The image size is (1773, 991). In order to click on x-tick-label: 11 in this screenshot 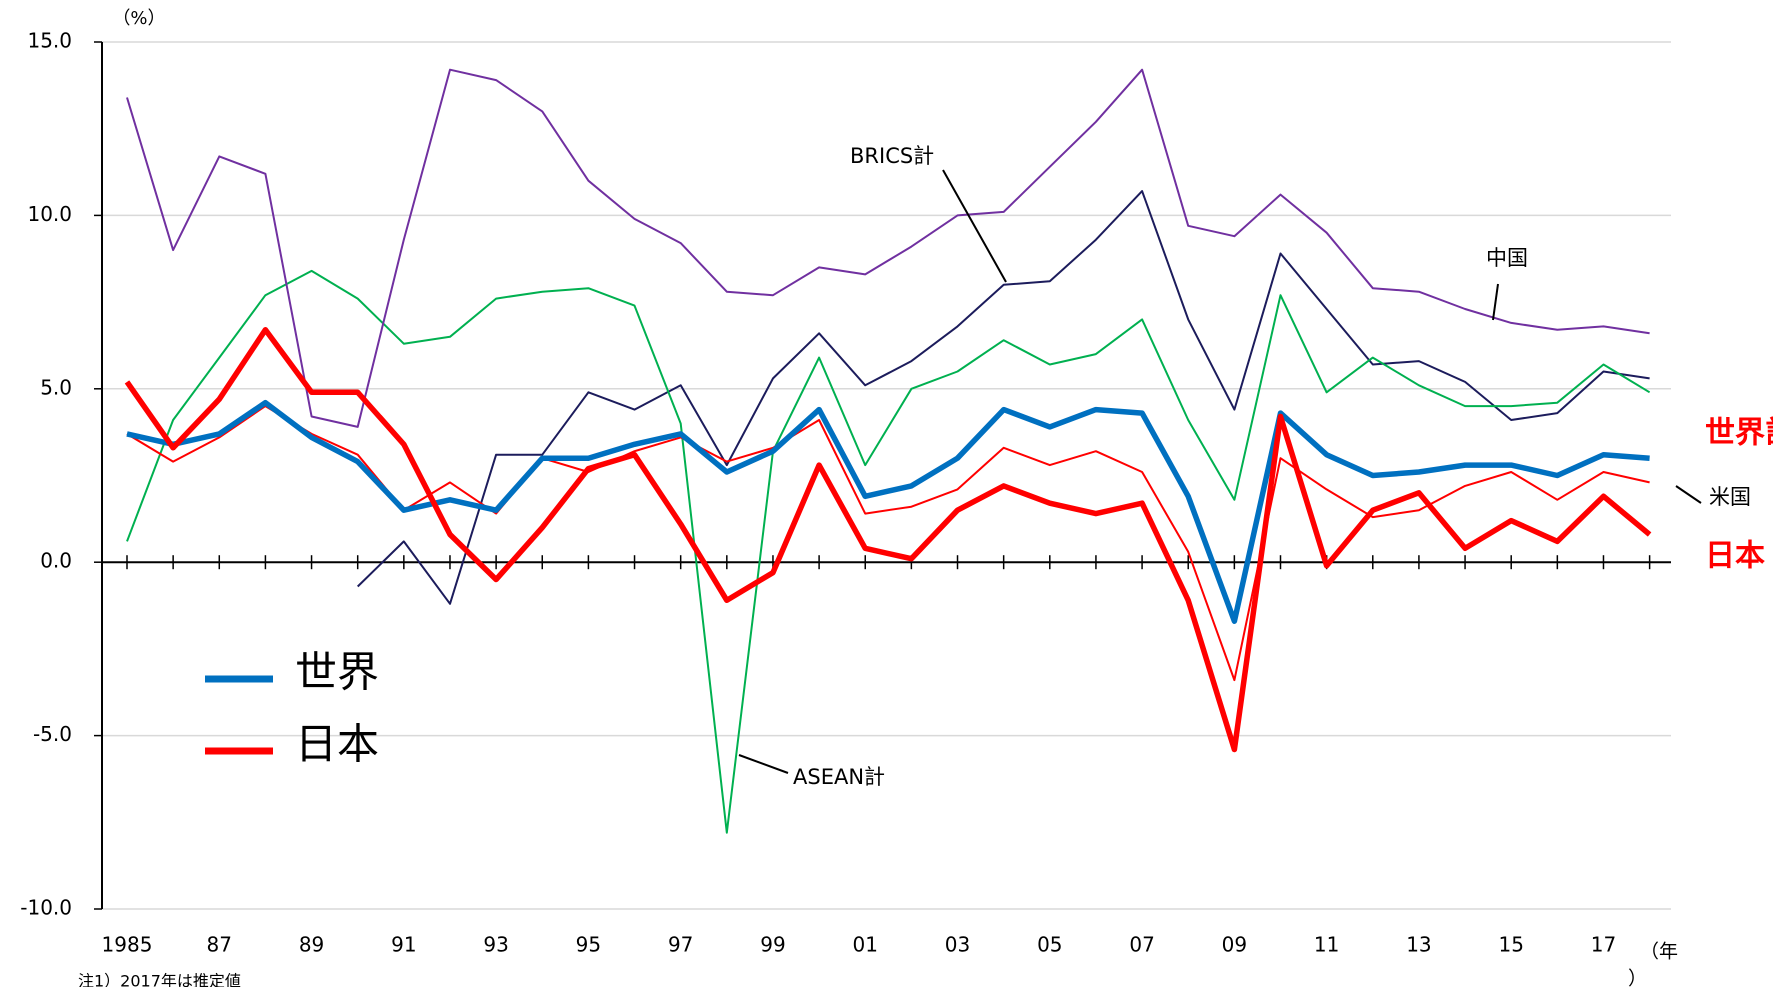, I will do `click(1326, 945)`.